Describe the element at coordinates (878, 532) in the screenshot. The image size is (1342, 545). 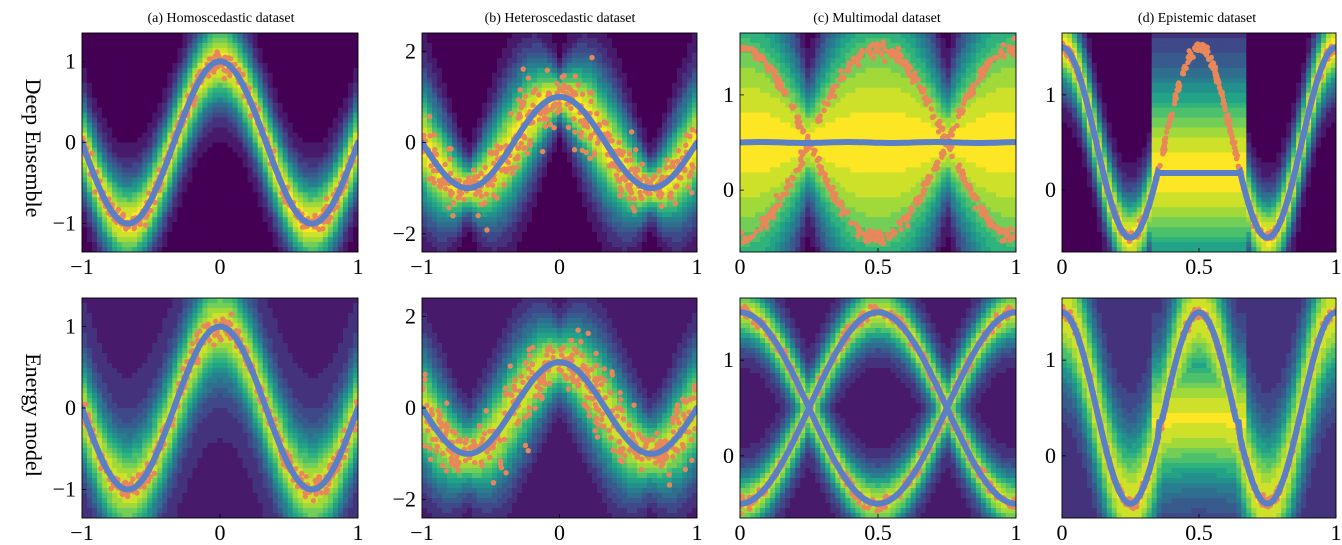
I see `x-tick-label: 0.5` at that location.